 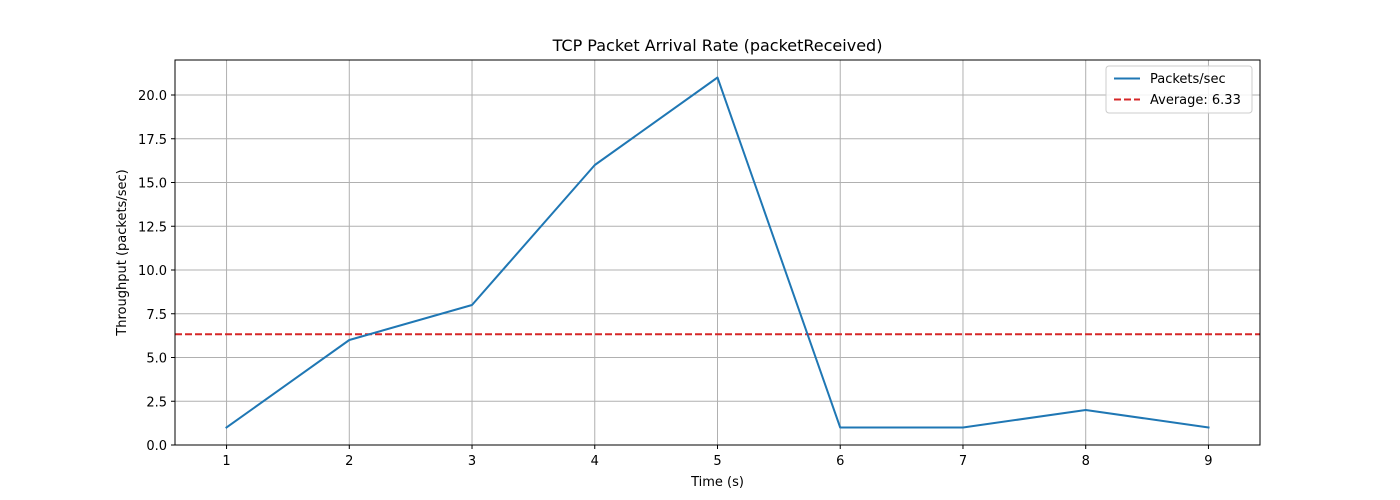 I want to click on y-tick-label: 10.0, so click(x=152, y=271).